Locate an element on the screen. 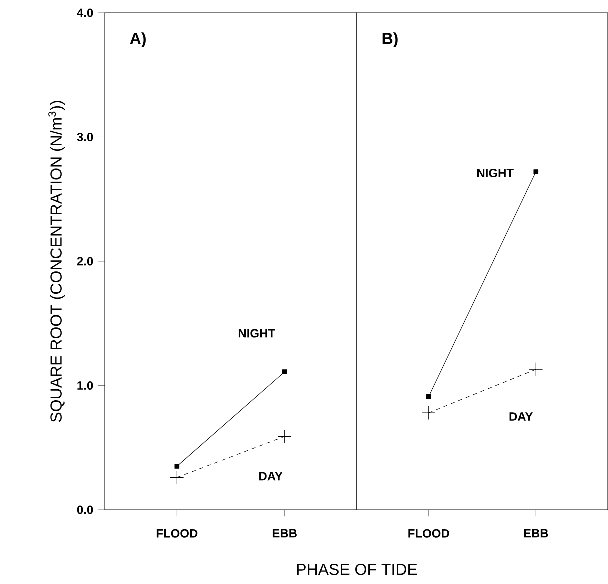 This screenshot has height=584, width=608. y-tick-label: 1.0 is located at coordinates (86, 385).